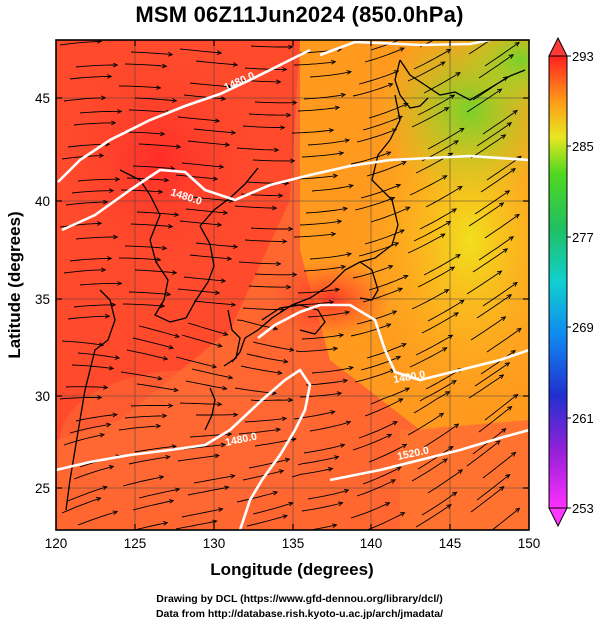 The width and height of the screenshot is (599, 625). I want to click on colorbar-label: 269, so click(583, 327).